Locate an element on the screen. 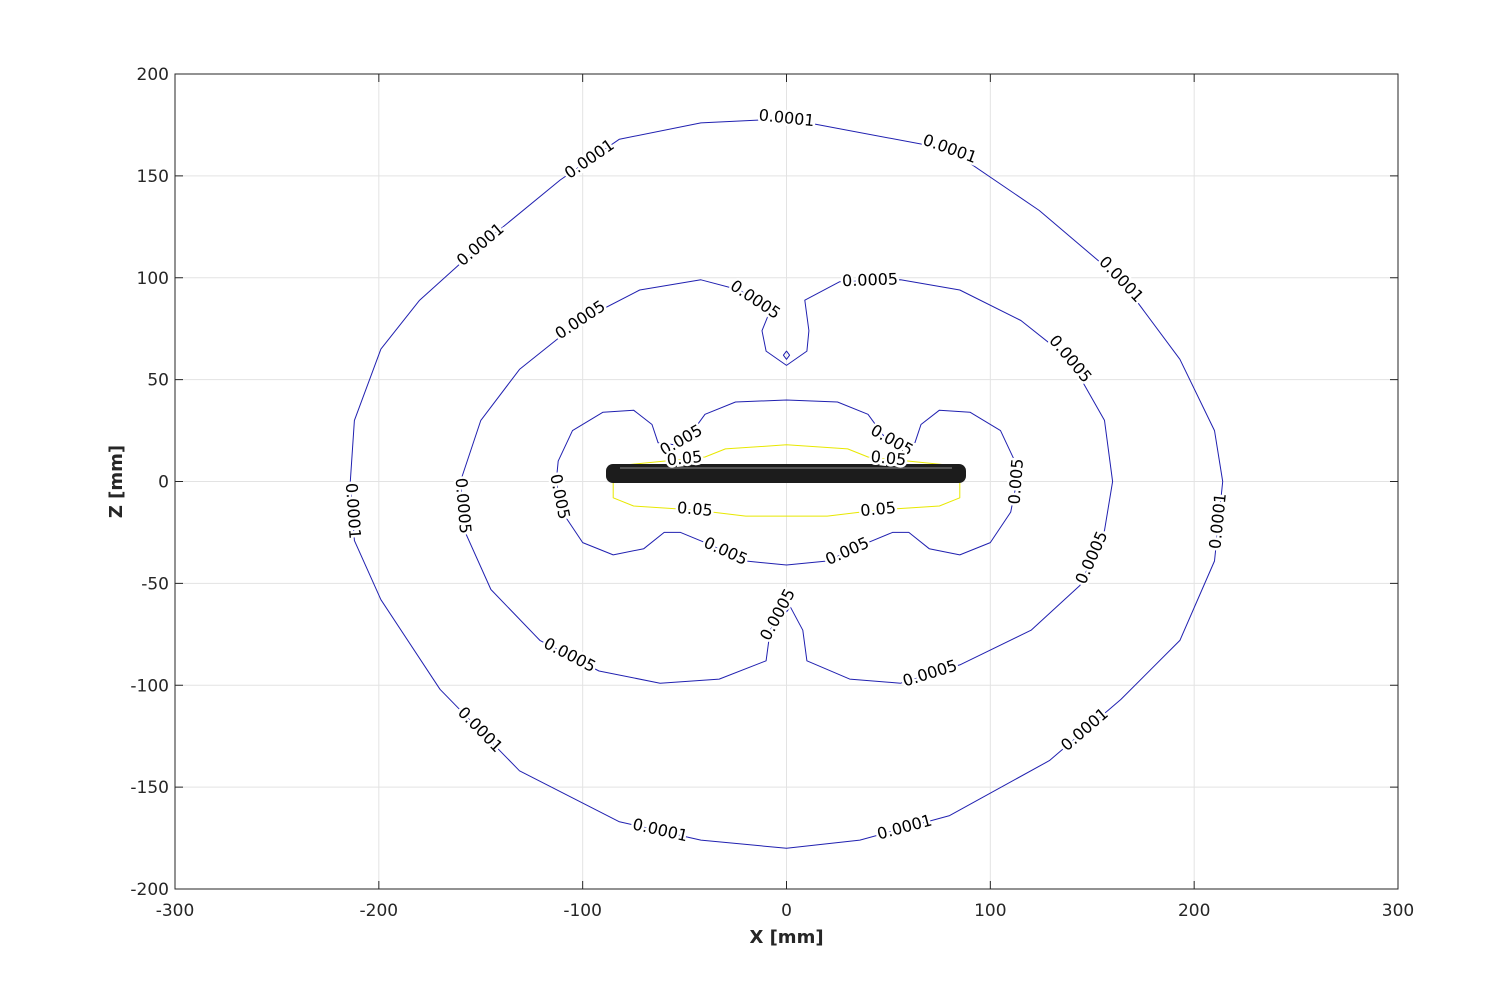 This screenshot has width=1500, height=1004. contour-label: 0.005 is located at coordinates (1015, 481).